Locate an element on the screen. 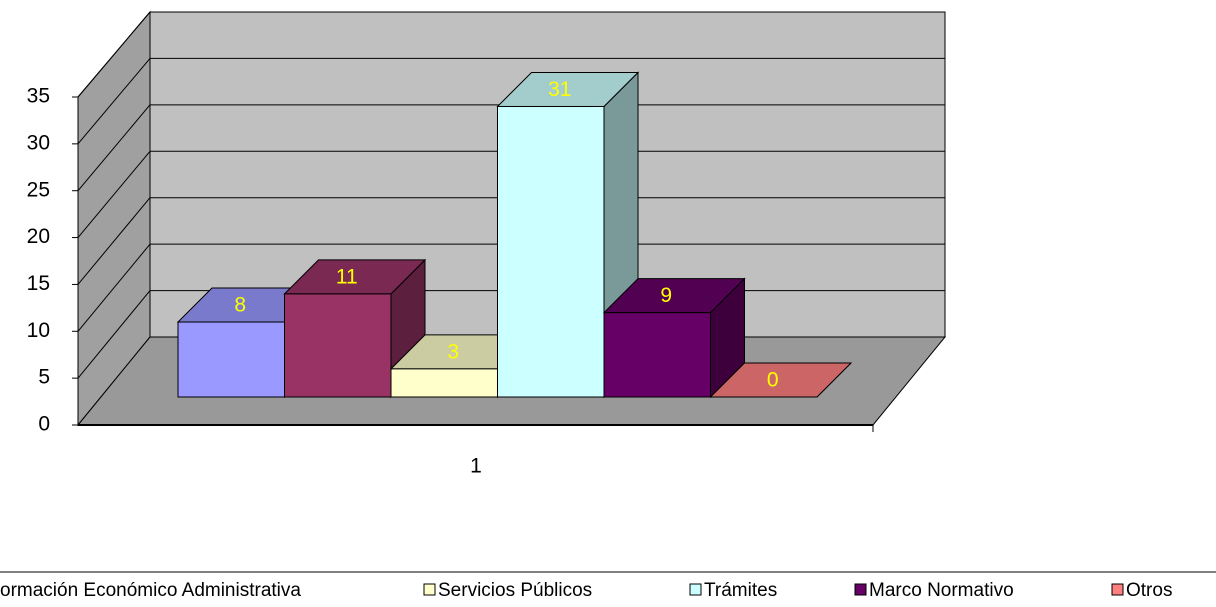  y-tick-label: 35 is located at coordinates (38, 96).